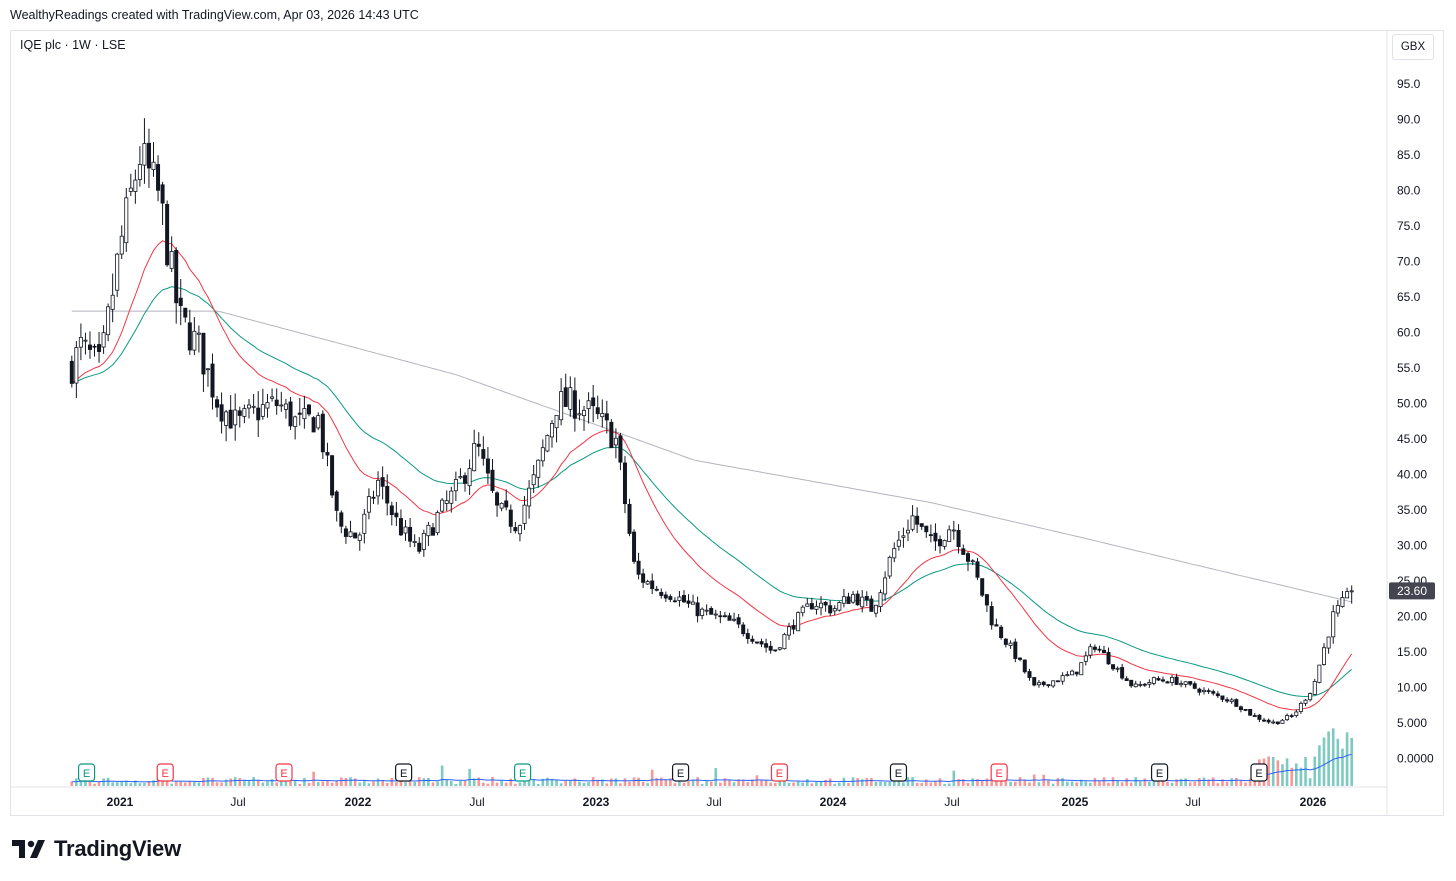  I want to click on symbol-title: IQE plc · 1W · LSE, so click(73, 45).